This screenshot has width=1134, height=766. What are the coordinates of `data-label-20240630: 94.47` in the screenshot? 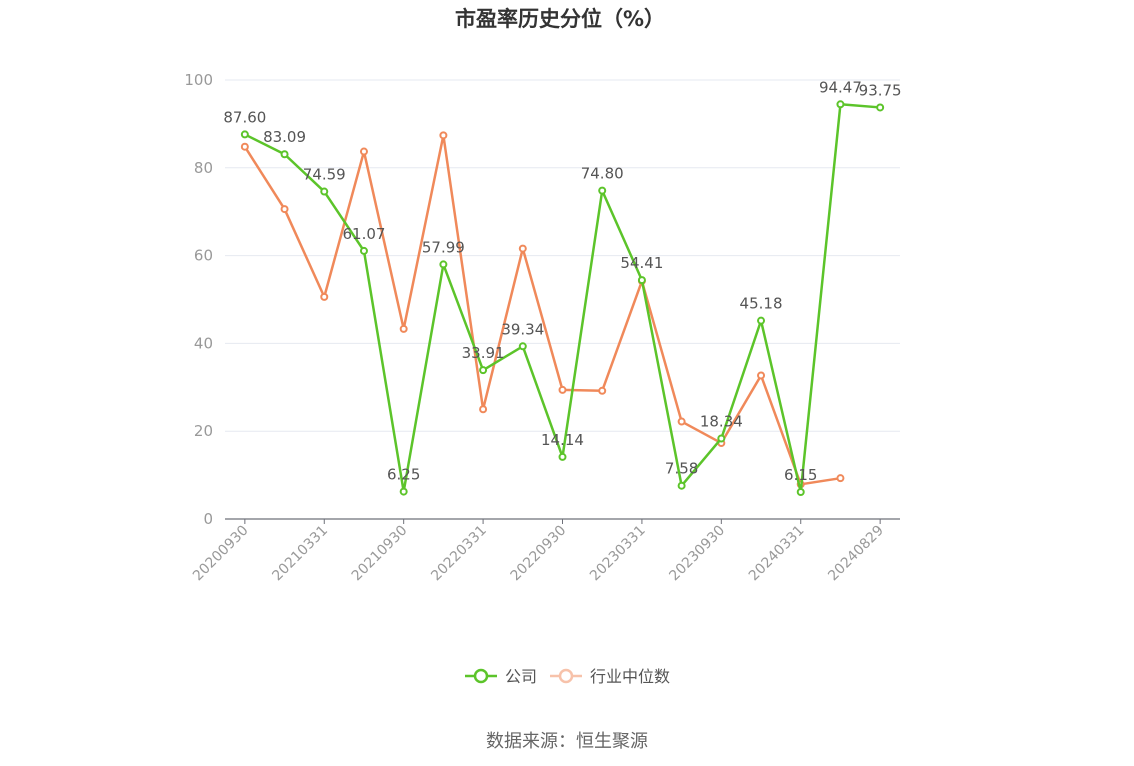 It's located at (840, 87).